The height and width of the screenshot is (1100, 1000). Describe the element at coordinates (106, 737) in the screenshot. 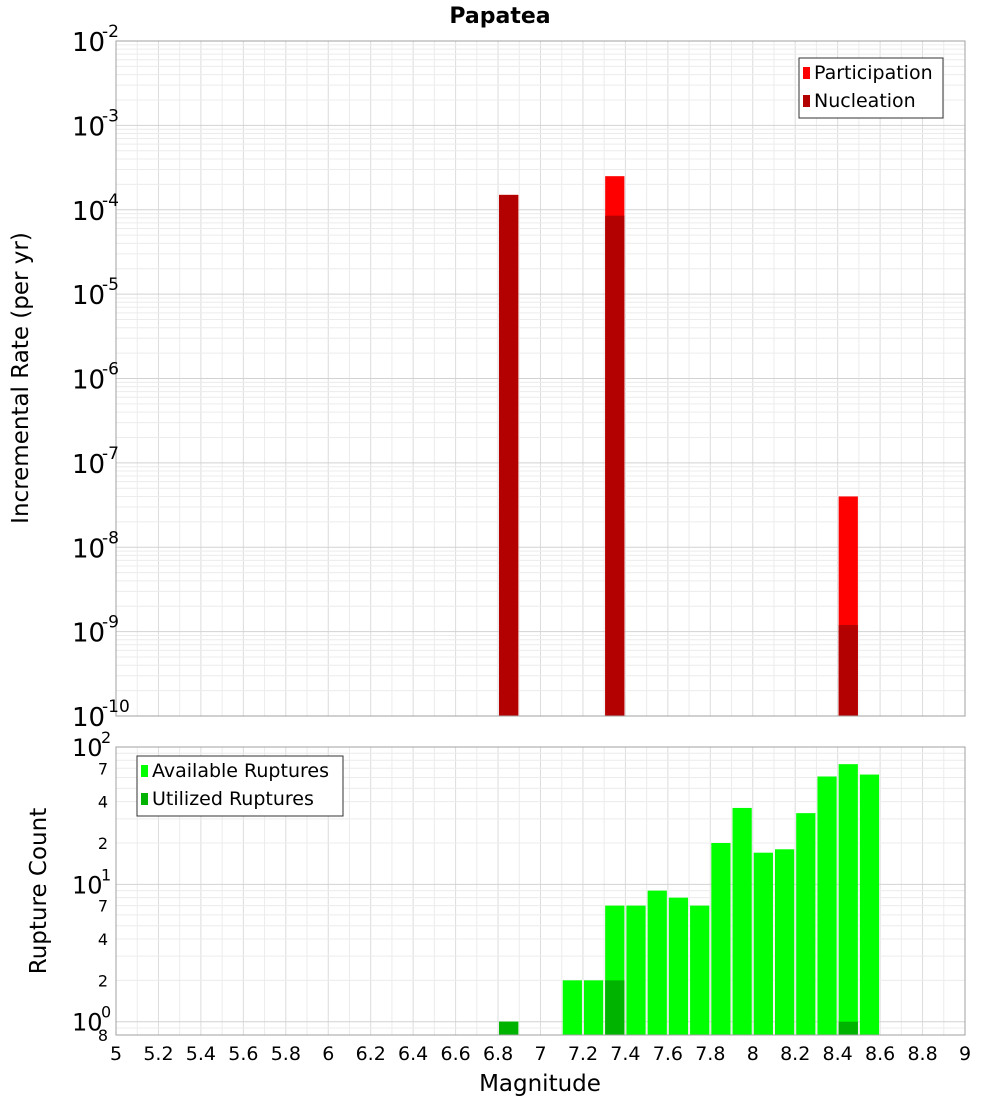

I see `bottom-y-tick-exponent: 2` at that location.